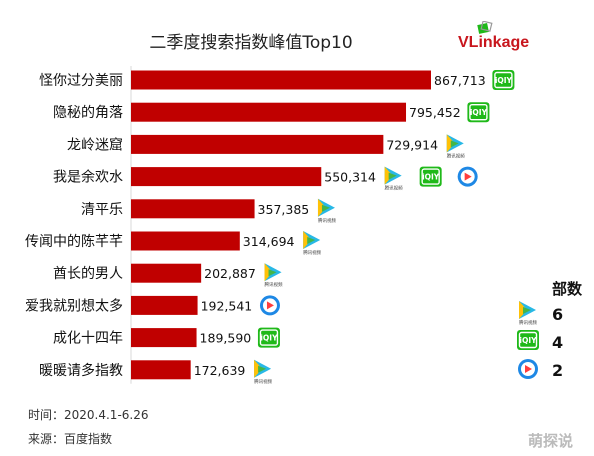 The width and height of the screenshot is (594, 456). I want to click on legend-count-iqiyi: 4, so click(558, 342).